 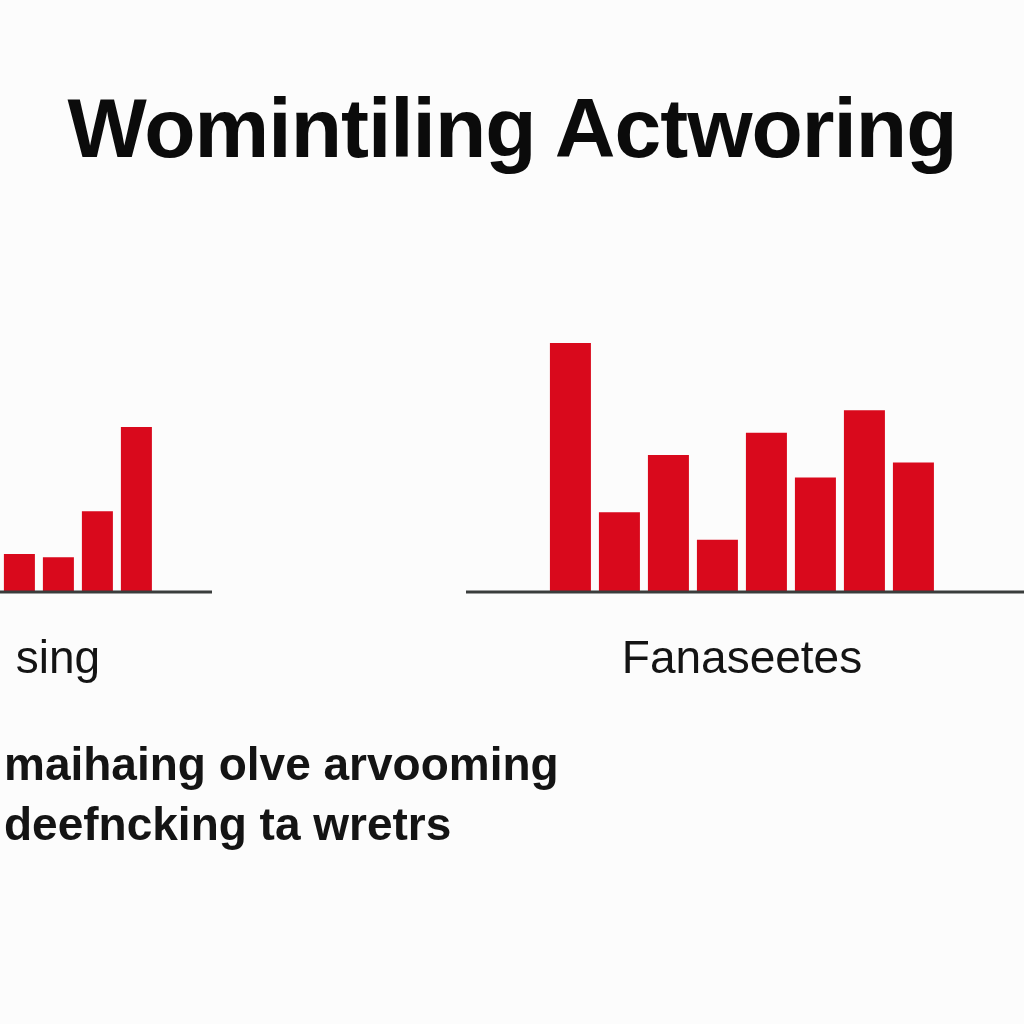 What do you see at coordinates (228, 824) in the screenshot?
I see `text: deefncking ta wretrs` at bounding box center [228, 824].